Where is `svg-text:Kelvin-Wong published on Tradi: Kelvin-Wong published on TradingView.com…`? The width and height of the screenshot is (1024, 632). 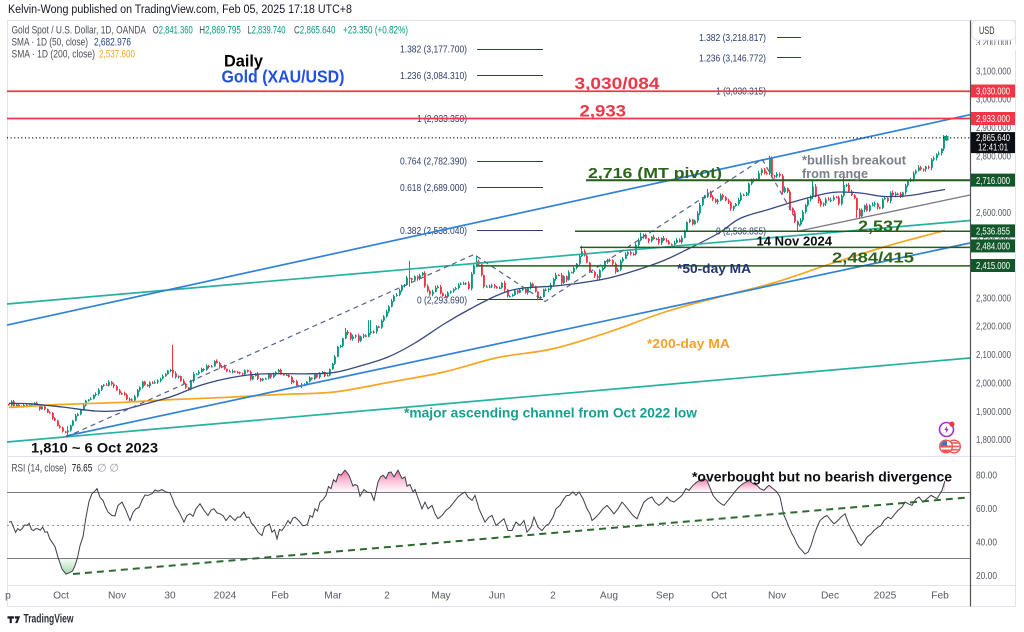
svg-text:Kelvin-Wong published on Tradi: Kelvin-Wong published on TradingView.com… is located at coordinates (180, 10).